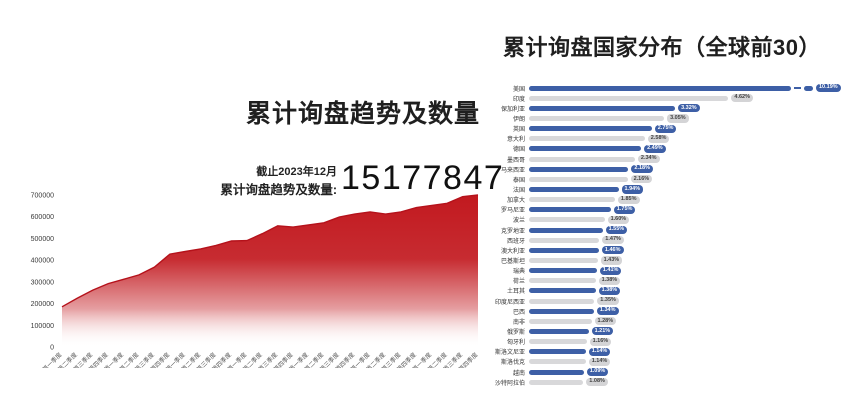 Image resolution: width=852 pixels, height=411 pixels. Describe the element at coordinates (660, 311) in the screenshot. I see `bar-row: 巴西 1.34%` at that location.